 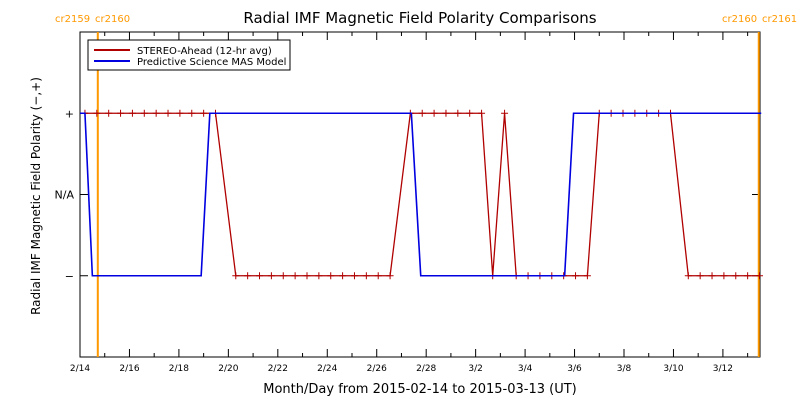 What do you see at coordinates (204, 51) in the screenshot?
I see `legend-label-stereo: STEREO-Ahead (12-hr avg)` at bounding box center [204, 51].